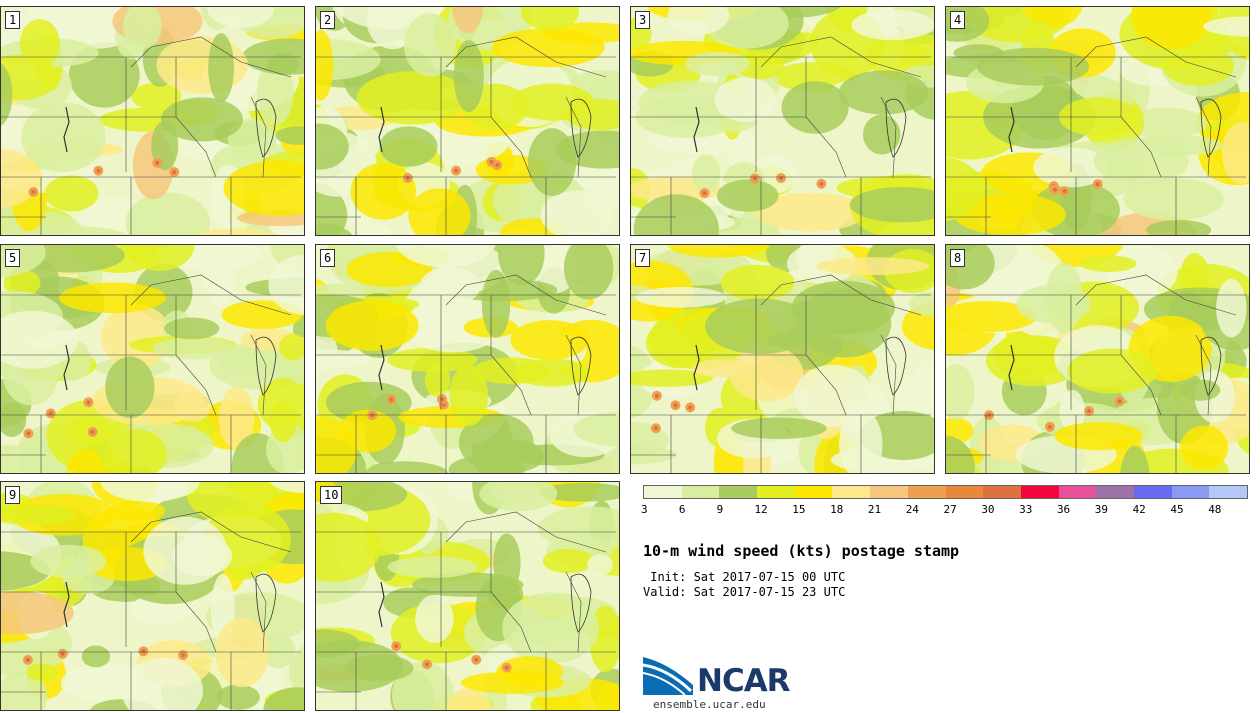 The width and height of the screenshot is (1260, 713). I want to click on member-panel-5: 5, so click(152, 359).